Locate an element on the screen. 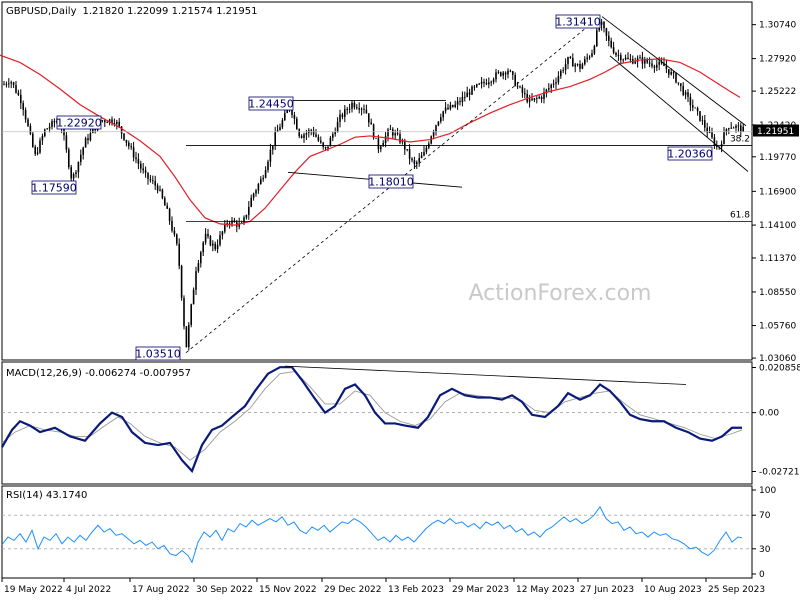 This screenshot has width=800, height=600. y-tick-label: 1.27920 is located at coordinates (777, 60).